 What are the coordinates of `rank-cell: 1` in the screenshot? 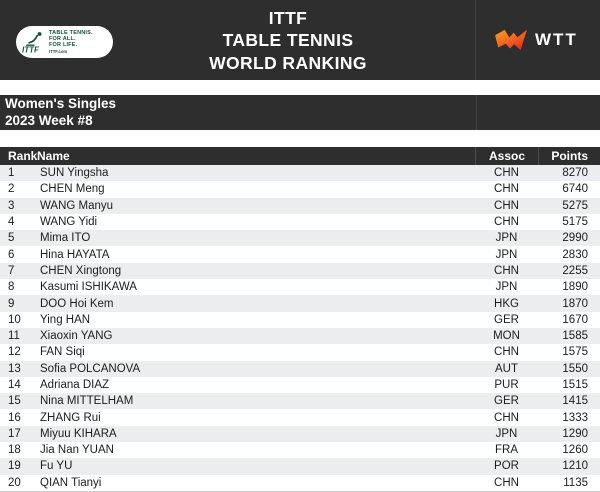 It's located at (11, 173).